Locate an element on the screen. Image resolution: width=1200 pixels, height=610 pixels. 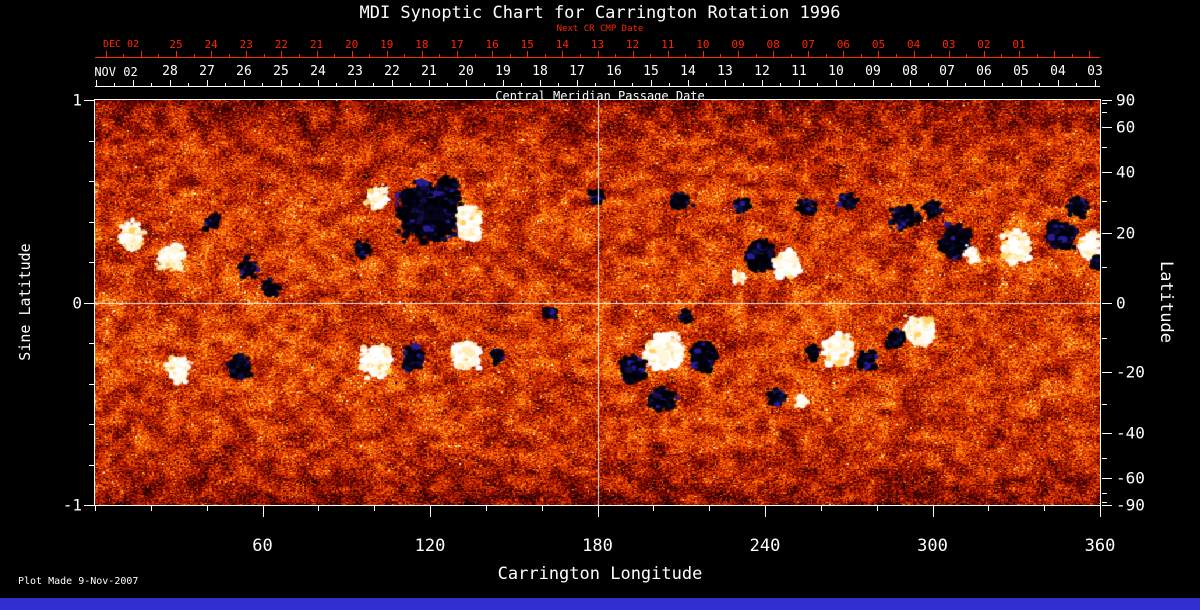
cmp-tick-label: 16 is located at coordinates (614, 71).